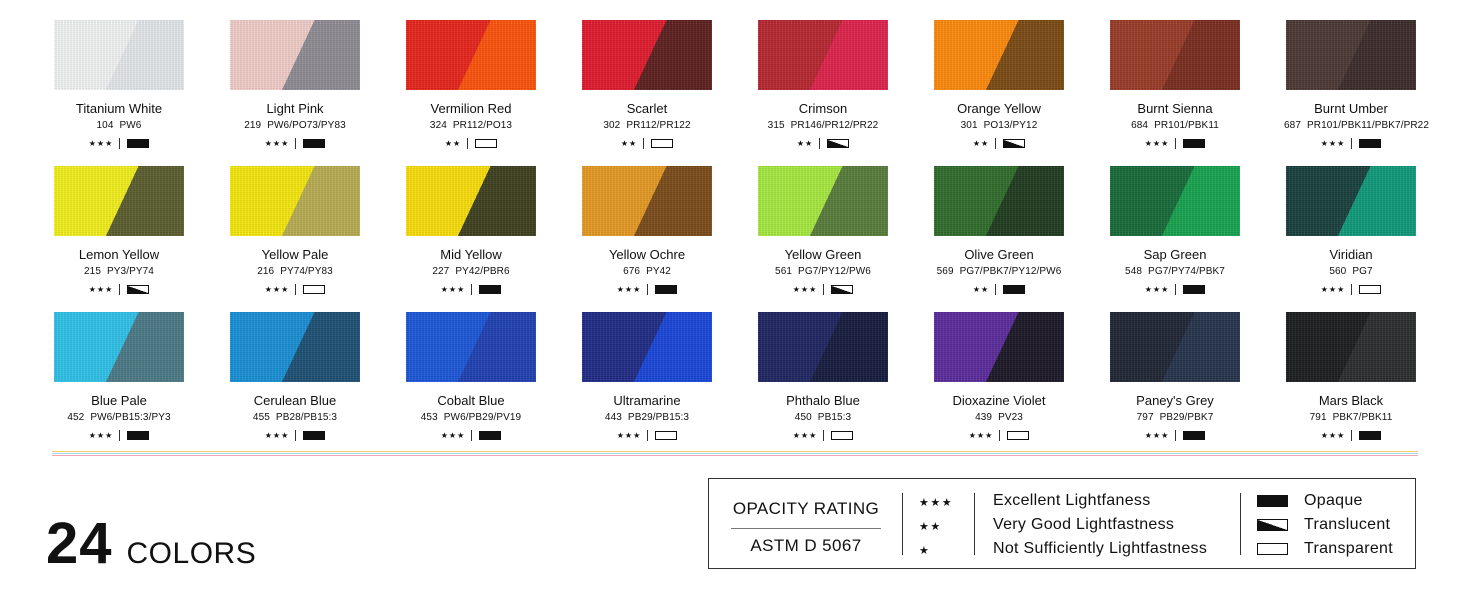 The height and width of the screenshot is (600, 1464). Describe the element at coordinates (999, 289) in the screenshot. I see `color-rating: ★★` at that location.